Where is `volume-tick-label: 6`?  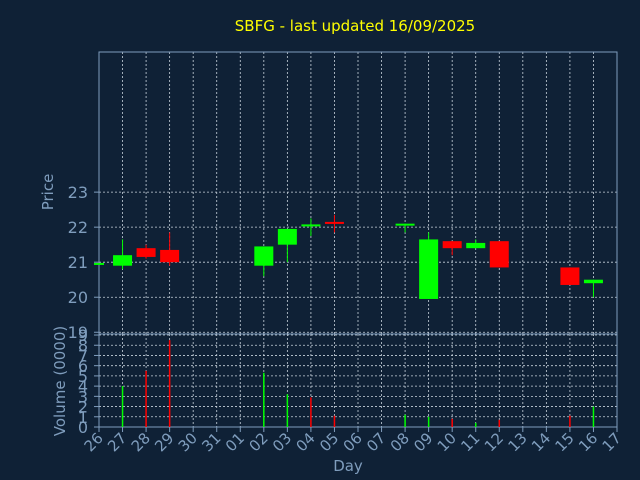 volume-tick-label: 6 is located at coordinates (83, 366).